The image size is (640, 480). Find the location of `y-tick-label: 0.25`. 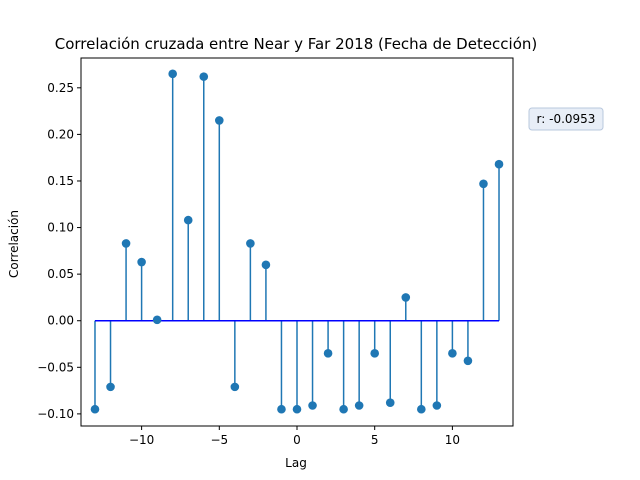

y-tick-label: 0.25 is located at coordinates (60, 88).